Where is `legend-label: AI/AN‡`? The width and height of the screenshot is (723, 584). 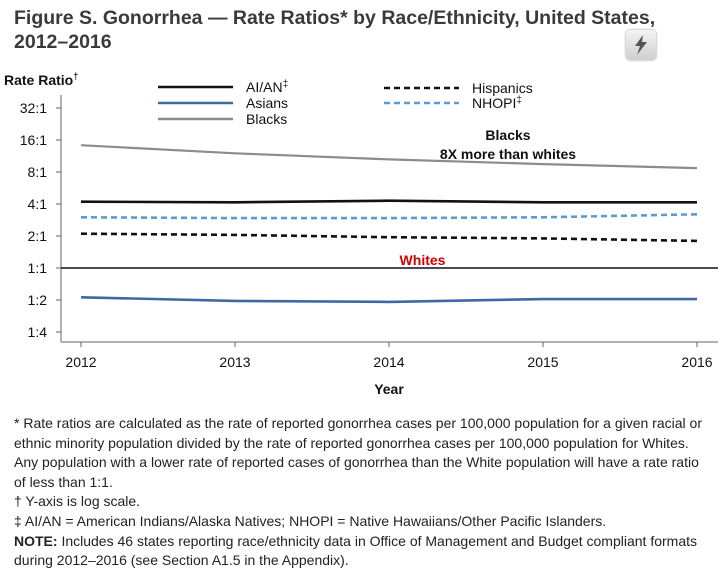 legend-label: AI/AN‡ is located at coordinates (267, 87).